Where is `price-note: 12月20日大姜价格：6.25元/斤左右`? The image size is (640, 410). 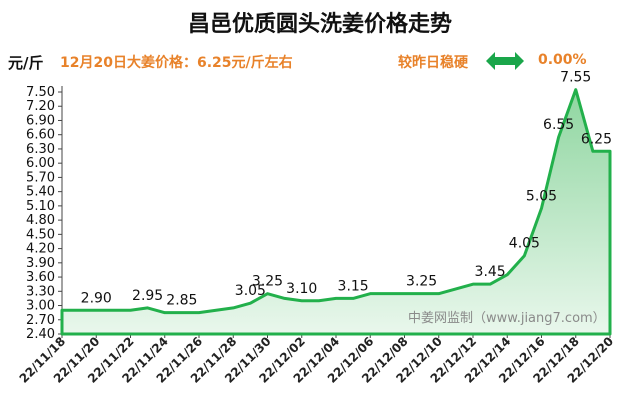
price-note: 12月20日大姜价格：6.25元/斤左右 is located at coordinates (176, 63).